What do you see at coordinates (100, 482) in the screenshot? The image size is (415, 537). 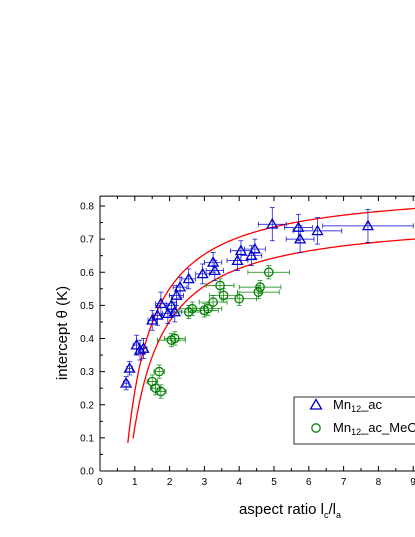 I see `x-tick-label: 0` at bounding box center [100, 482].